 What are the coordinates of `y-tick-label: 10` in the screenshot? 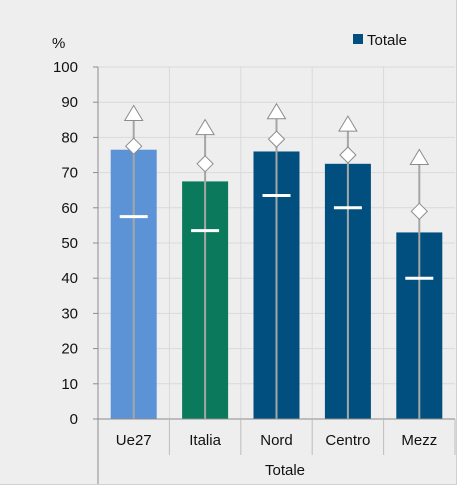 It's located at (69, 384).